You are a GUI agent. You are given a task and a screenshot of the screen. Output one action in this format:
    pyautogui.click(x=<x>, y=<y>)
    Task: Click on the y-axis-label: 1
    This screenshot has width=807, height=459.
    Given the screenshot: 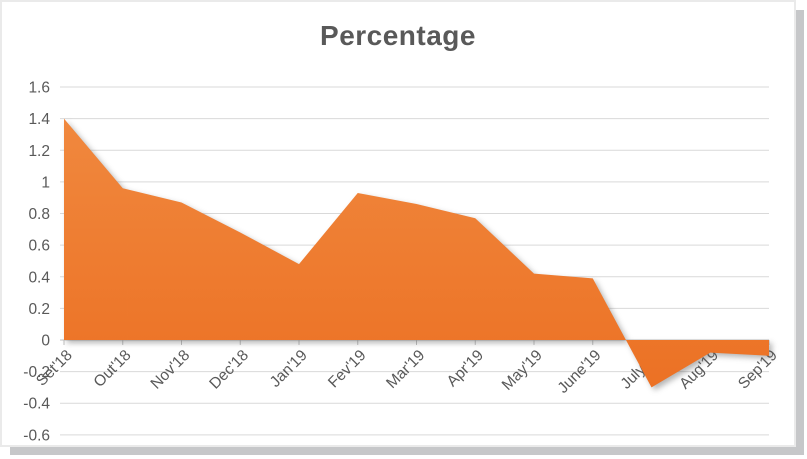 What is the action you would take?
    pyautogui.click(x=45, y=182)
    